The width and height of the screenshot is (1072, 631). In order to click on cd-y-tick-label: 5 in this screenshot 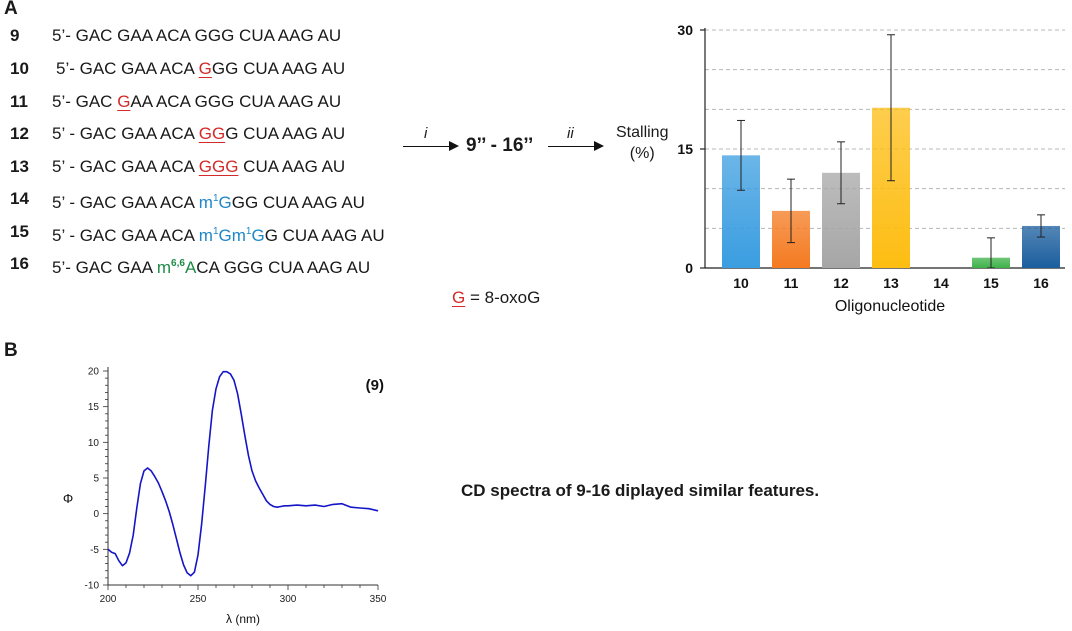, I will do `click(96, 479)`.